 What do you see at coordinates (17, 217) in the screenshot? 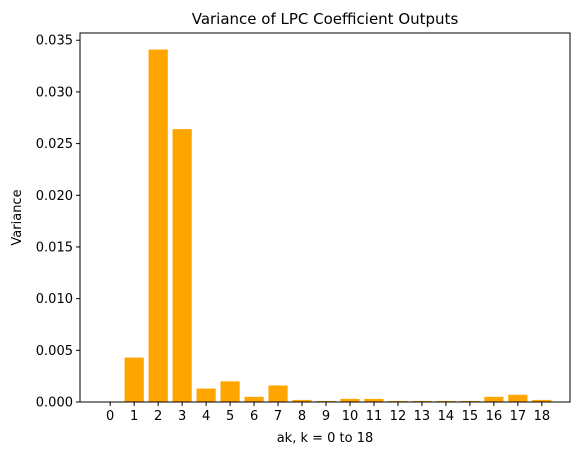
I see `y-axis-label: Variance` at bounding box center [17, 217].